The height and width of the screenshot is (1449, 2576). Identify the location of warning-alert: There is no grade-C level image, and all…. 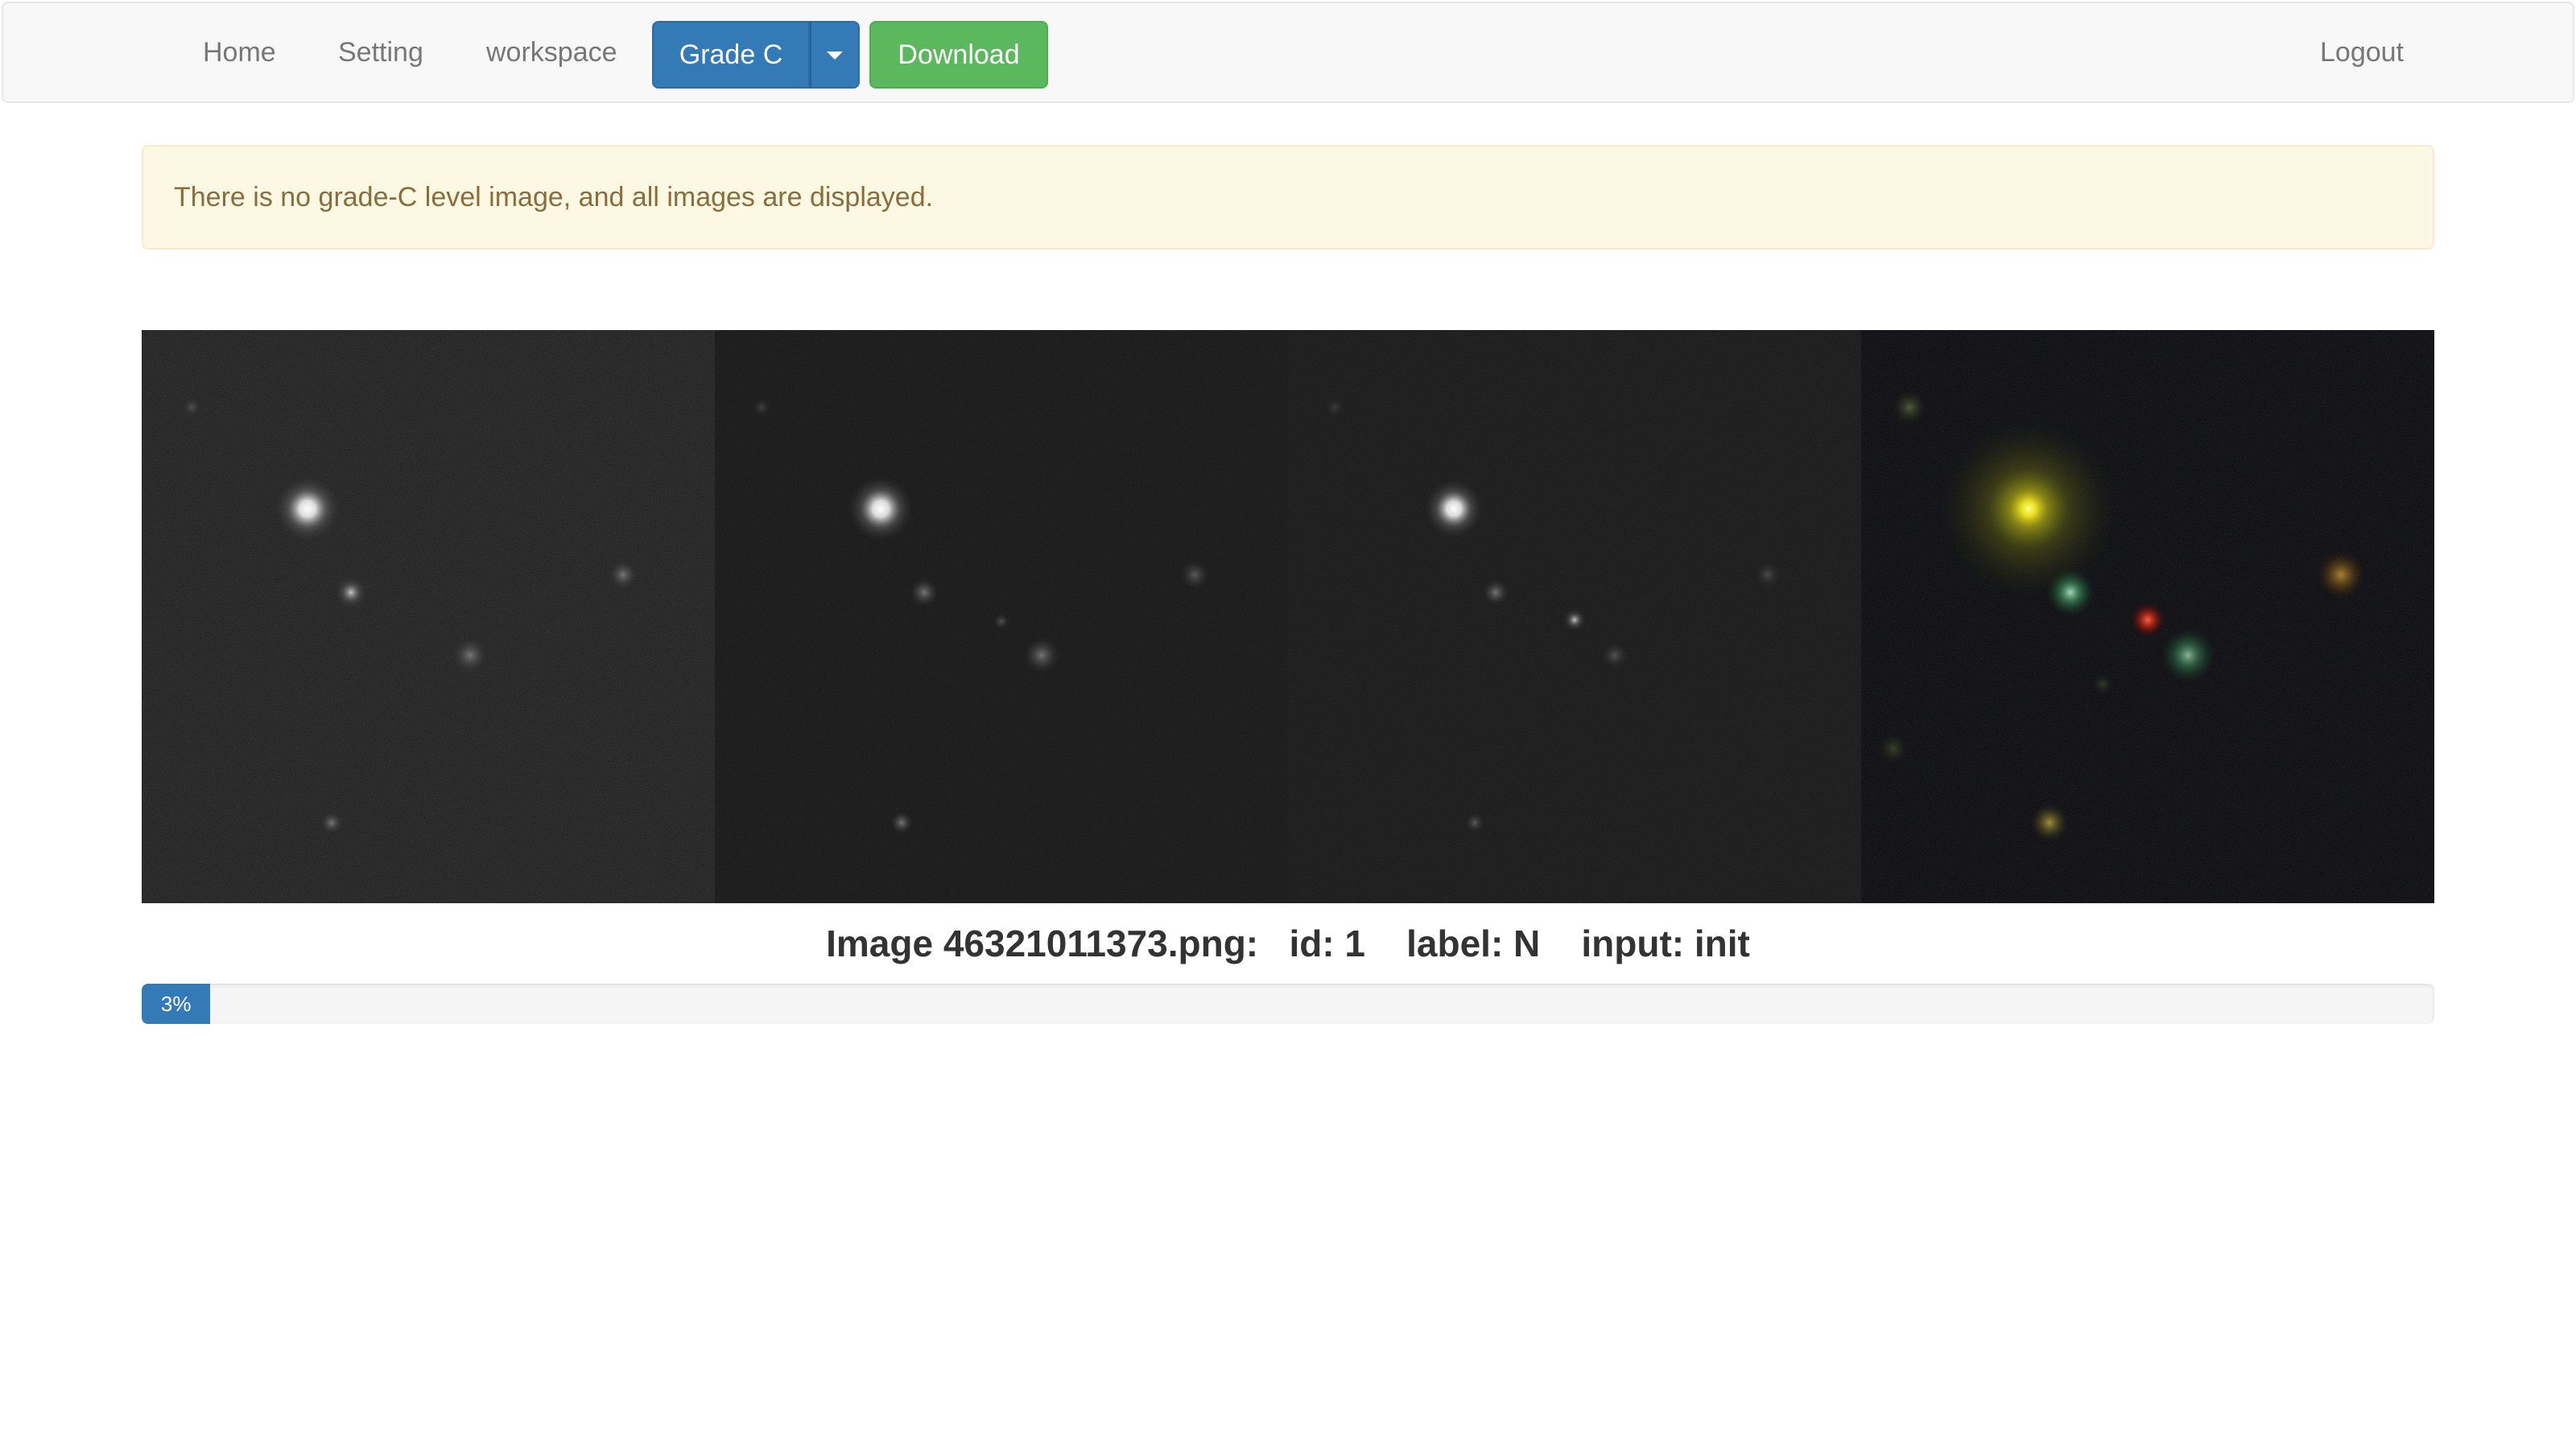
(1288, 197).